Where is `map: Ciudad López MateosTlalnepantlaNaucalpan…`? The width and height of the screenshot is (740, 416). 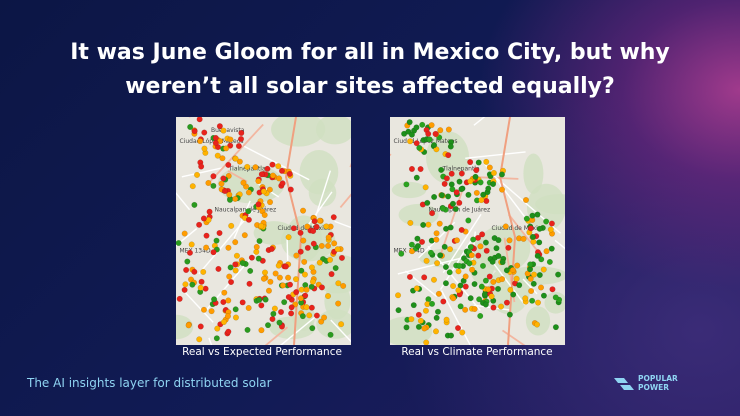
map: Ciudad López MateosTlalnepantlaNaucalpan… is located at coordinates (477, 231).